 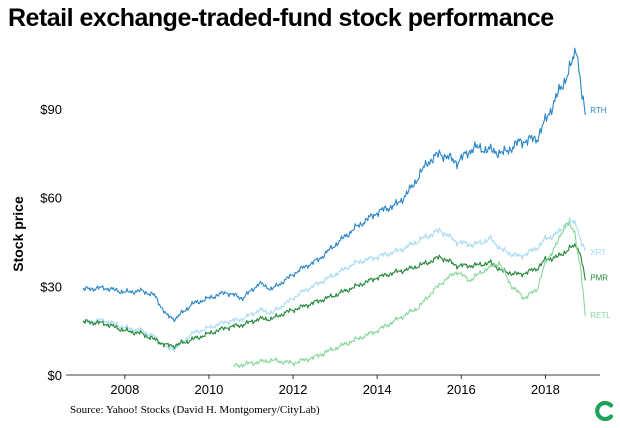 I want to click on y-tick-label: $90, so click(x=51, y=109).